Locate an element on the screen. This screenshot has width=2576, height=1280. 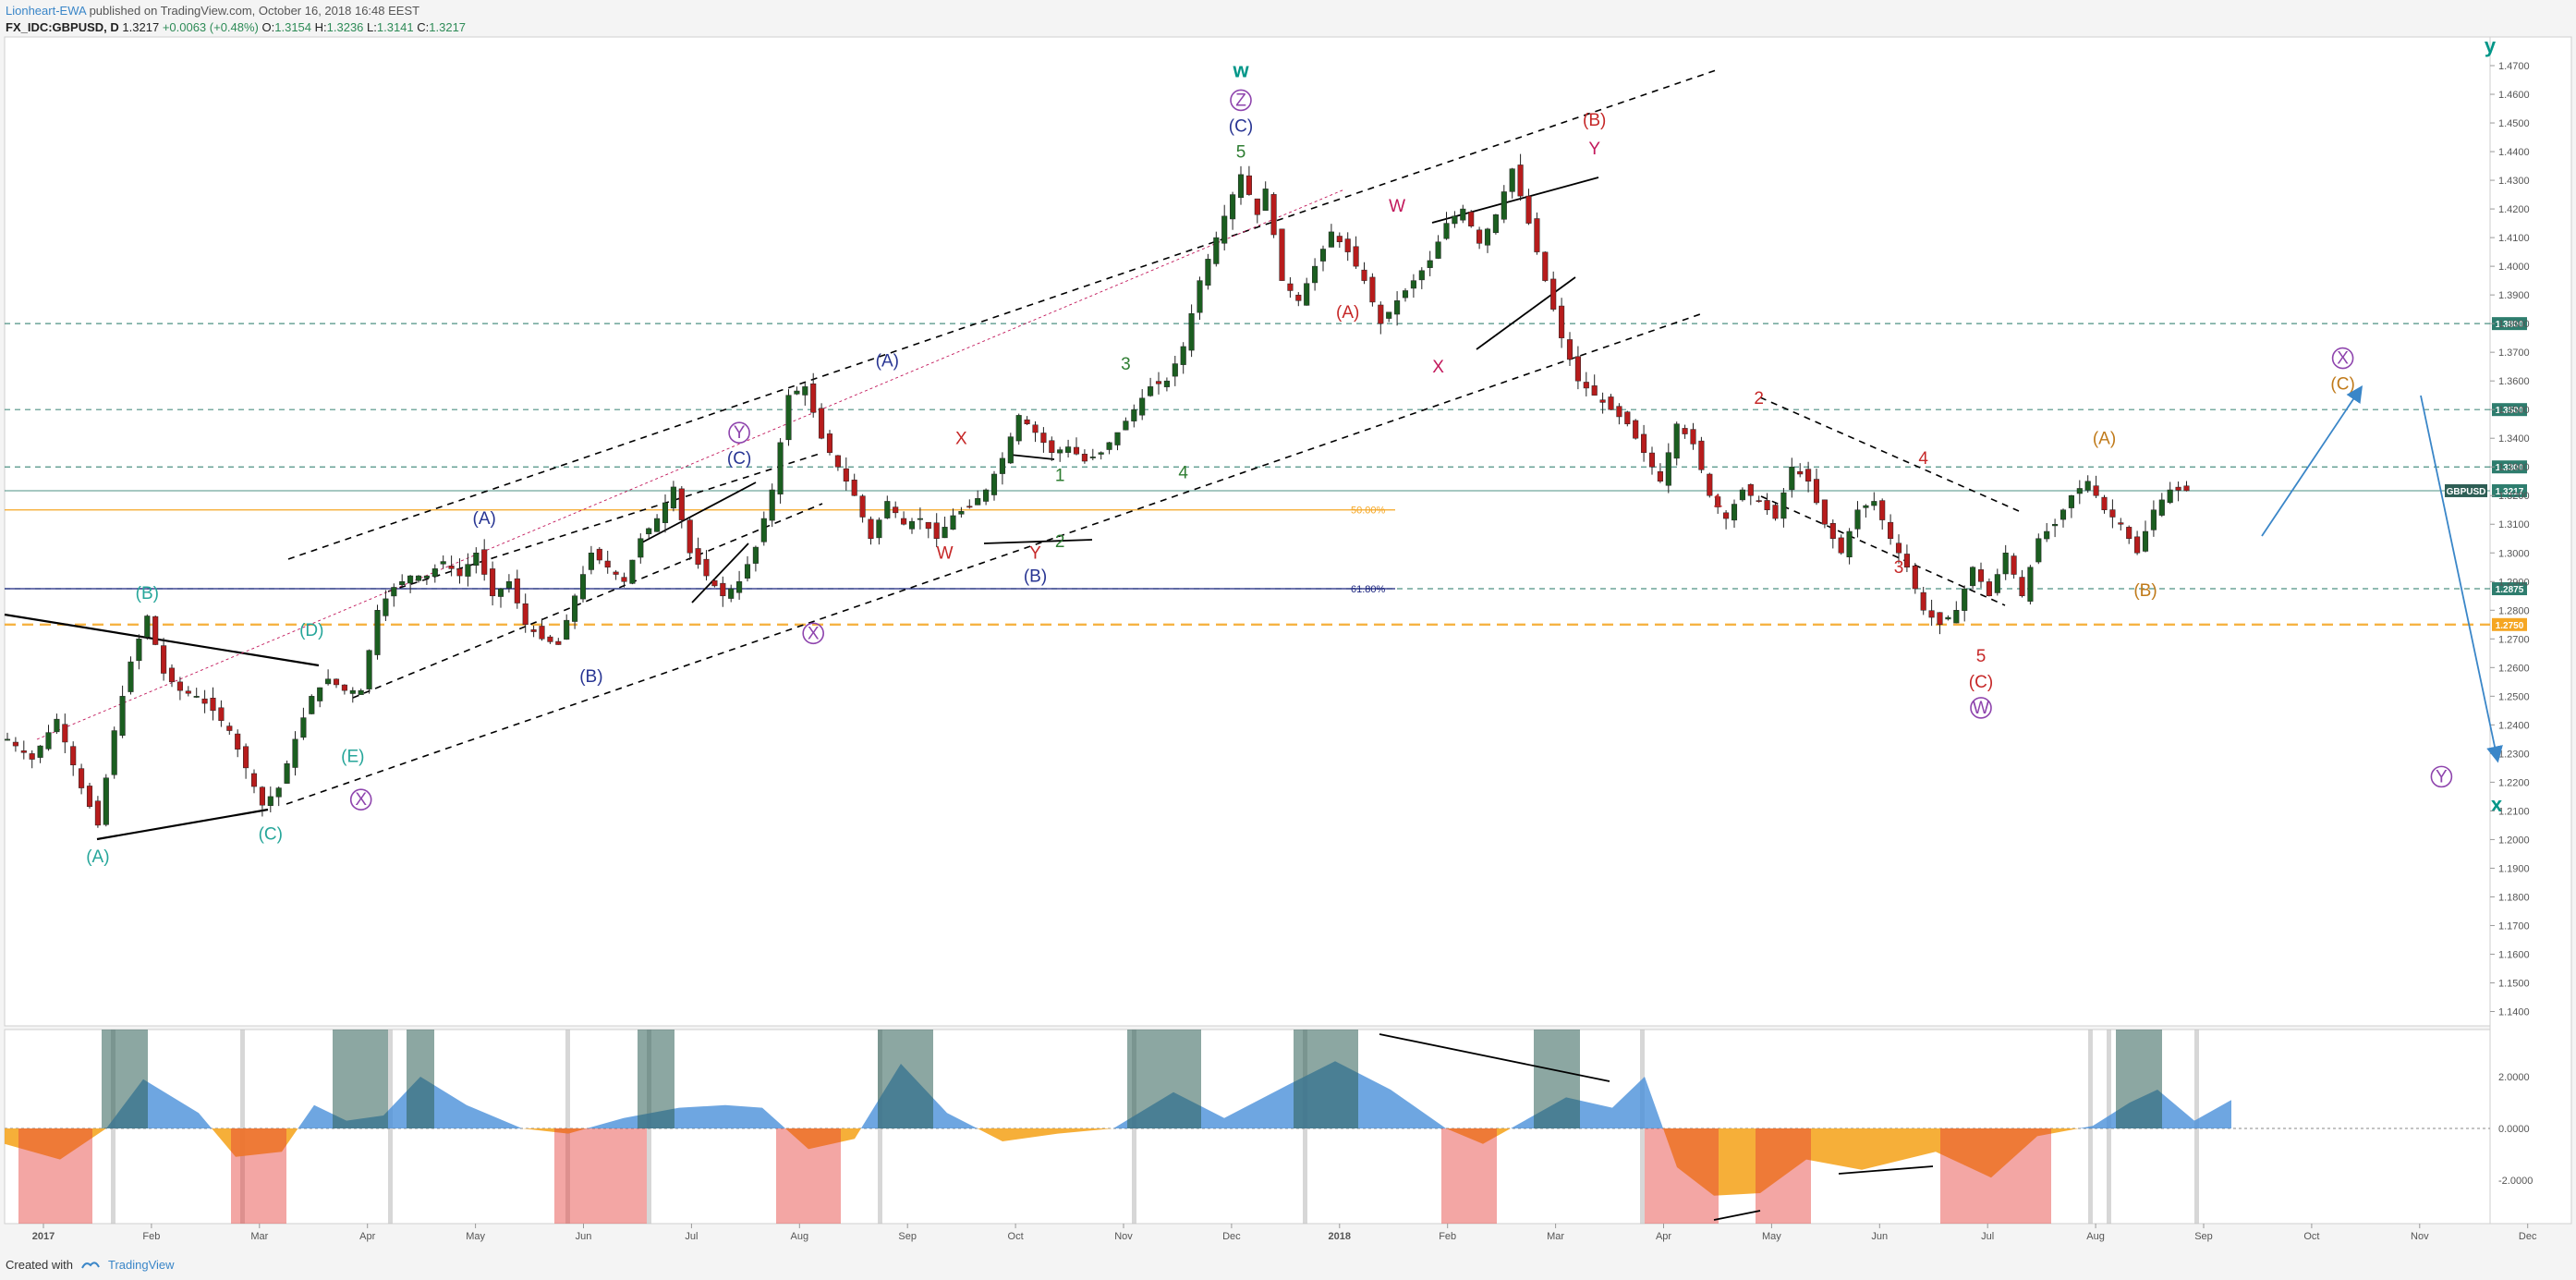
wave-label: (D) is located at coordinates (311, 630).